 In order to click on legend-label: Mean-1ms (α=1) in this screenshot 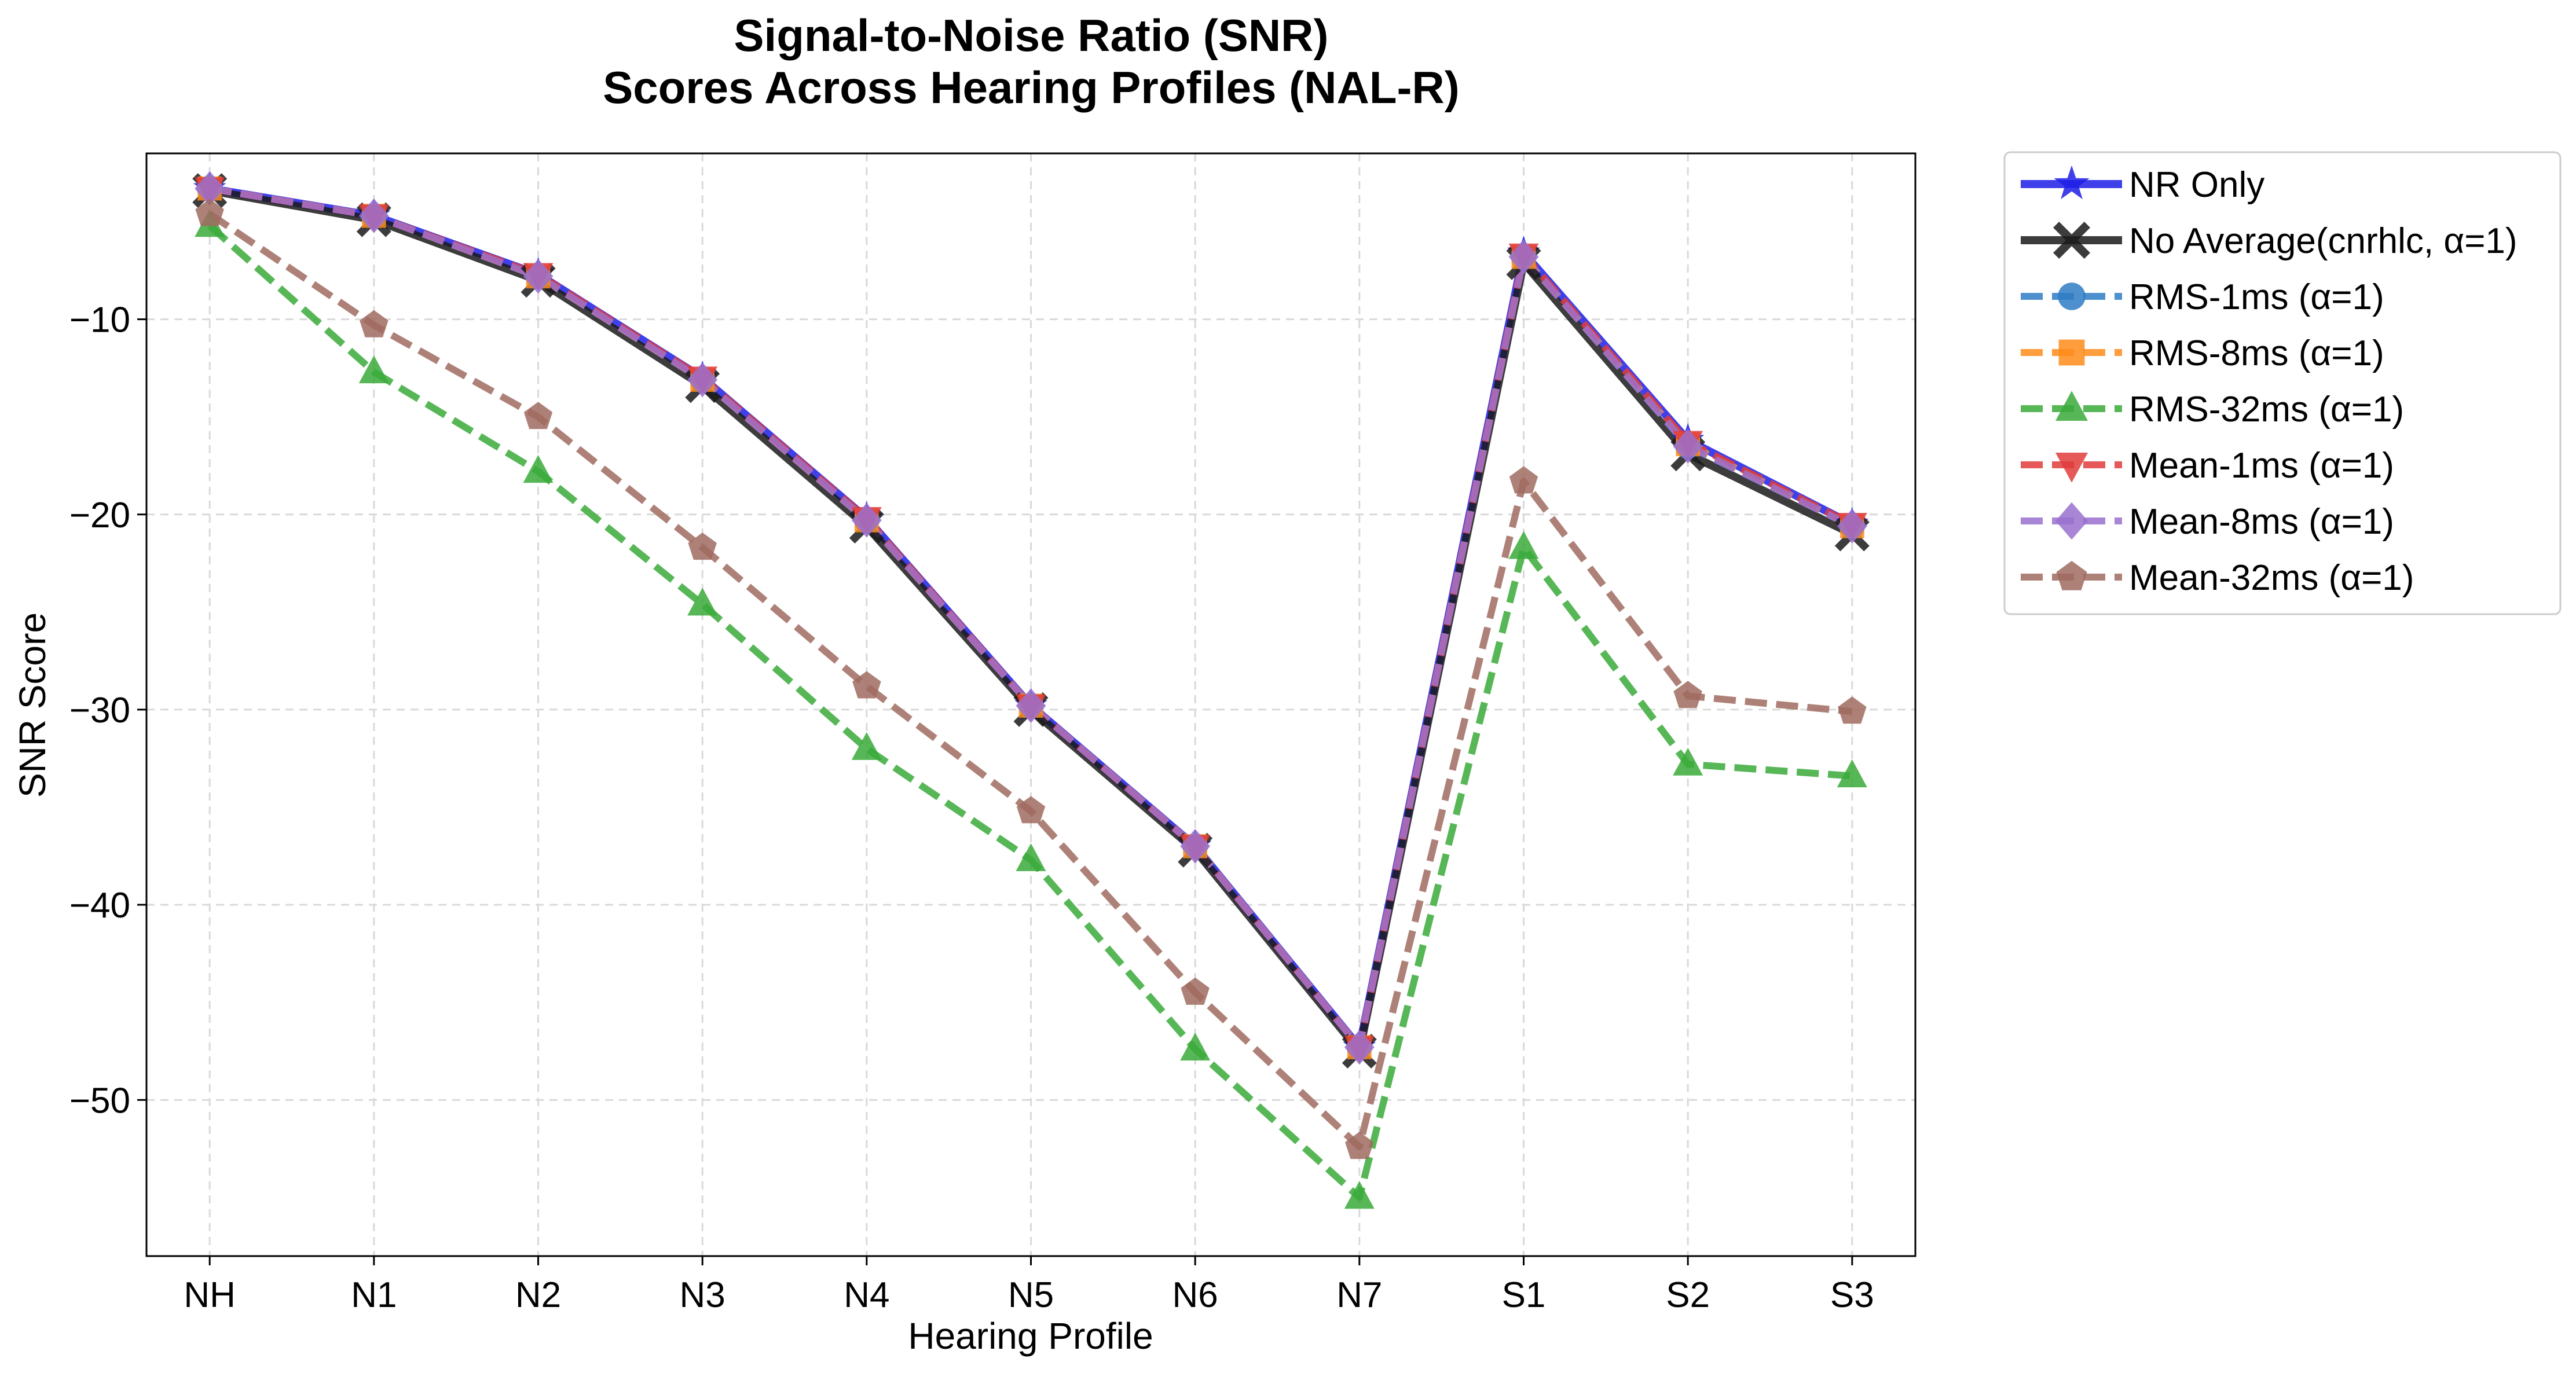, I will do `click(2261, 466)`.